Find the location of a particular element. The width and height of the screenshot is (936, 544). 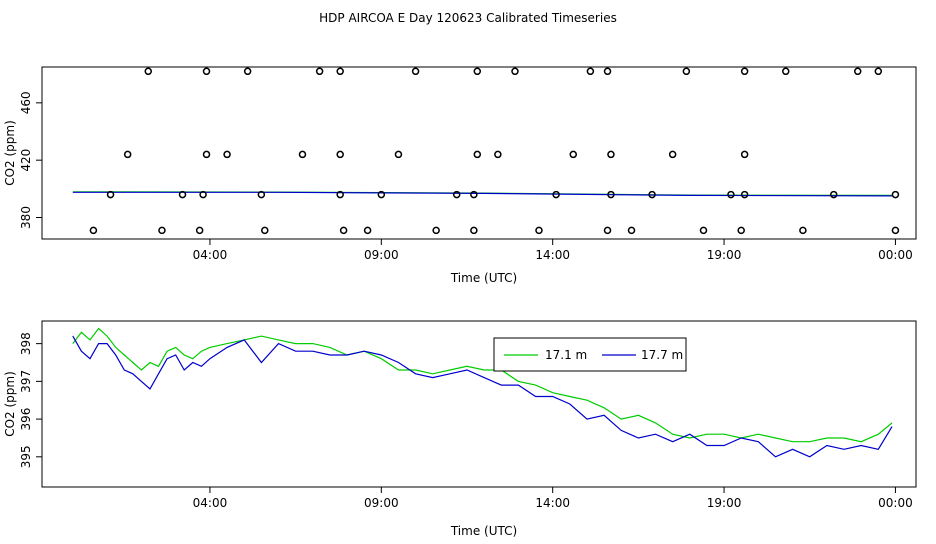

bottom-x-axis: 04:00 09:00 14:00 19:00 00:00 is located at coordinates (553, 498).